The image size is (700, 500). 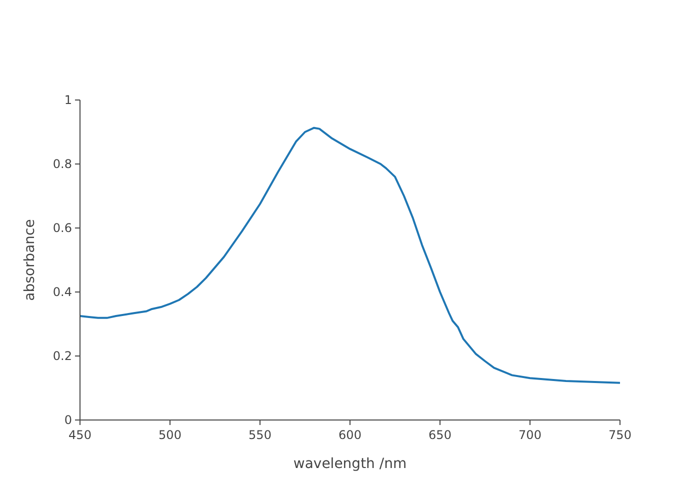 What do you see at coordinates (350, 435) in the screenshot?
I see `x-tick-label: 600` at bounding box center [350, 435].